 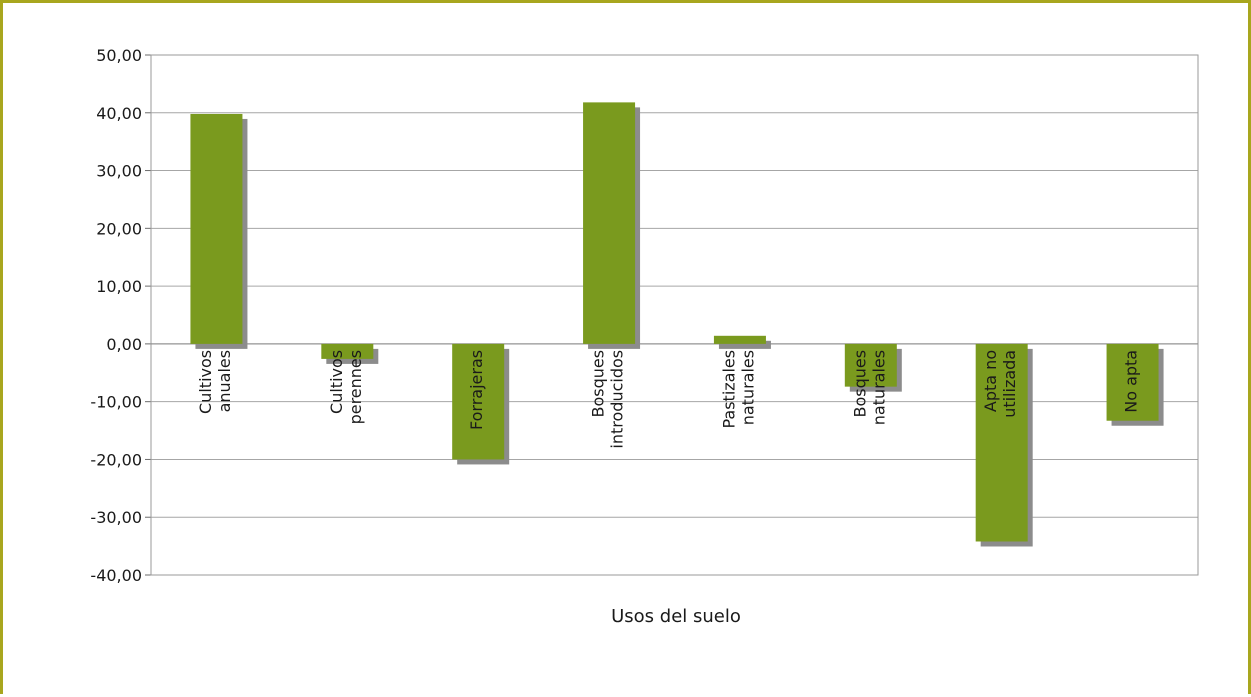 What do you see at coordinates (119, 286) in the screenshot?
I see `y-tick-label: 10,00` at bounding box center [119, 286].